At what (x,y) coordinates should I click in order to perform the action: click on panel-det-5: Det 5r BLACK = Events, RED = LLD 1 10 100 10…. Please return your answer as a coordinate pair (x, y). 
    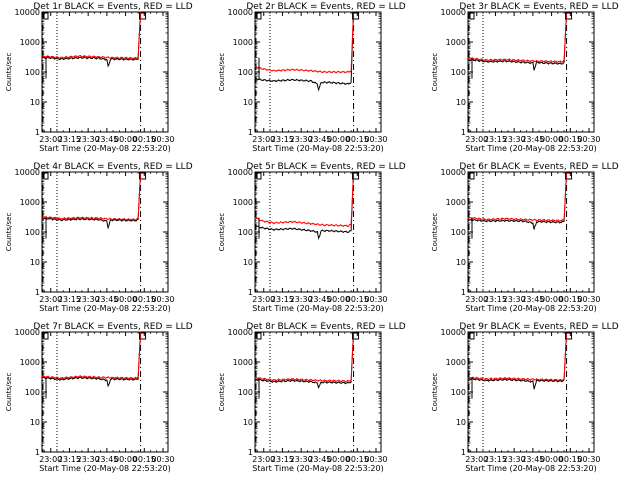
    Looking at the image, I should click on (312, 237).